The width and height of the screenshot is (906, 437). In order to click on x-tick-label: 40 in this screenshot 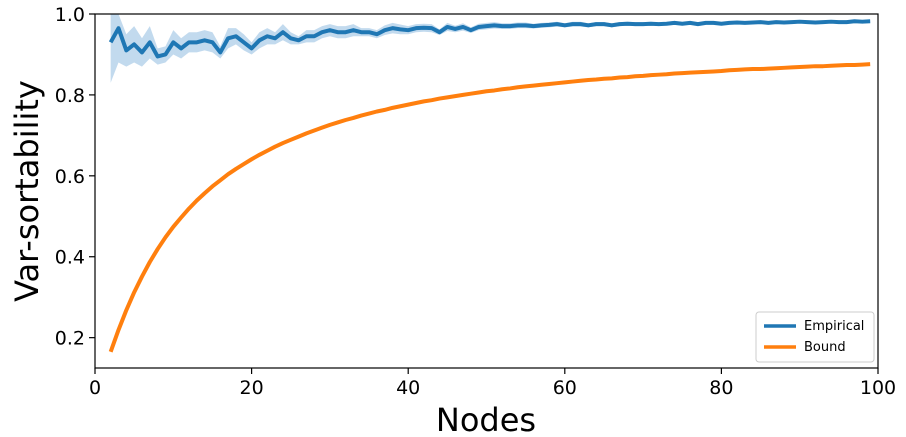, I will do `click(408, 388)`.